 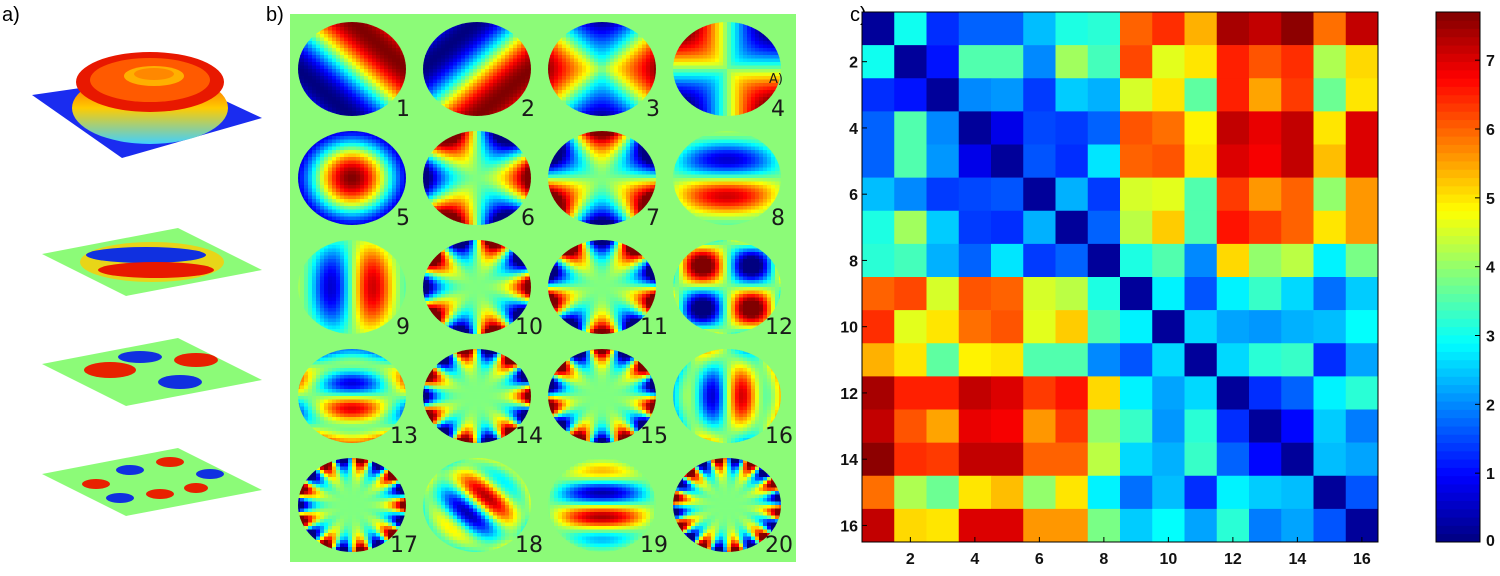 What do you see at coordinates (1490, 541) in the screenshot?
I see `colorbar-tick-label: 0` at bounding box center [1490, 541].